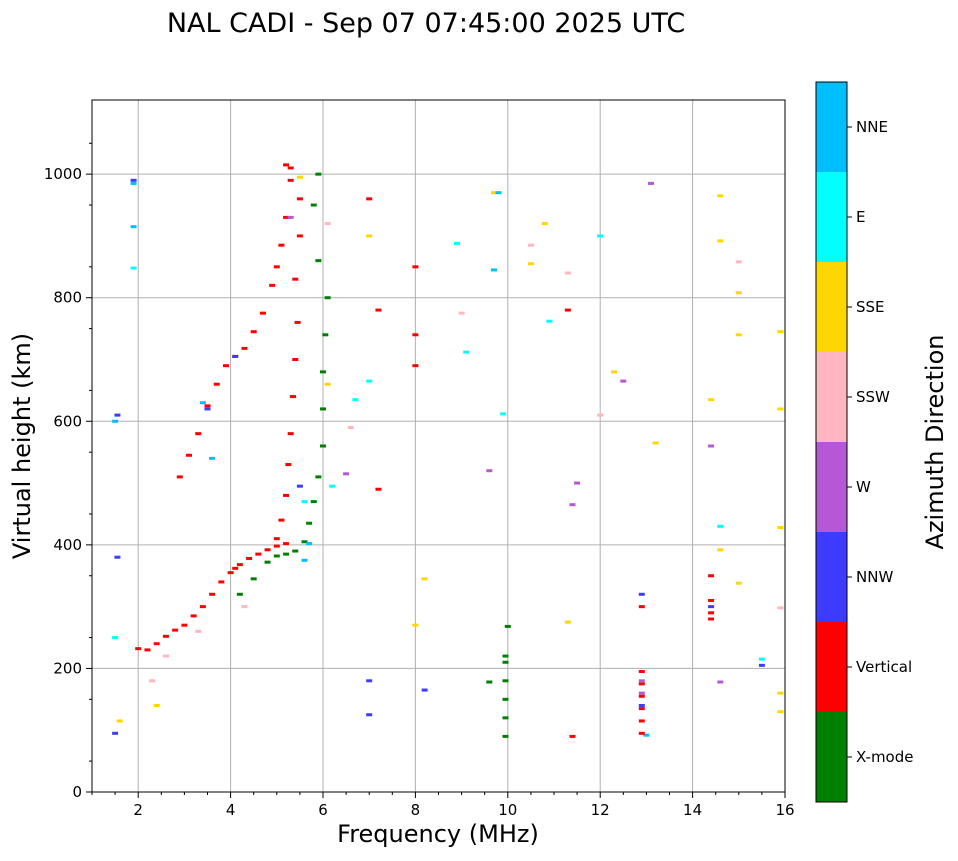 The image size is (958, 861). Describe the element at coordinates (67, 298) in the screenshot. I see `y-tick-label: 800` at that location.